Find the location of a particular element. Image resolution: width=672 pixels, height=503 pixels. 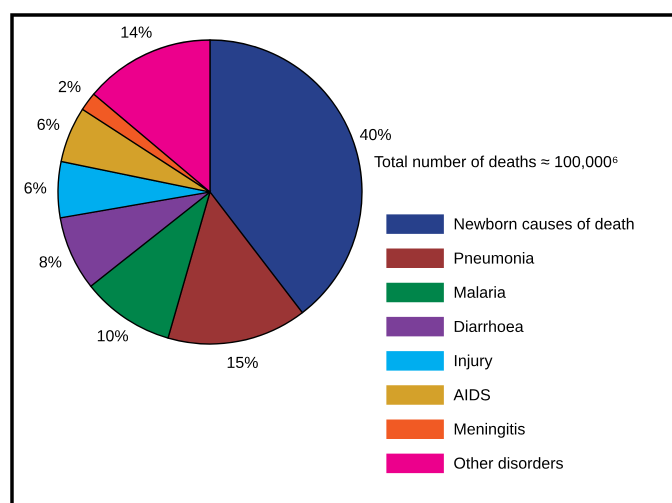

legend-label: Diarrhoea is located at coordinates (489, 326).